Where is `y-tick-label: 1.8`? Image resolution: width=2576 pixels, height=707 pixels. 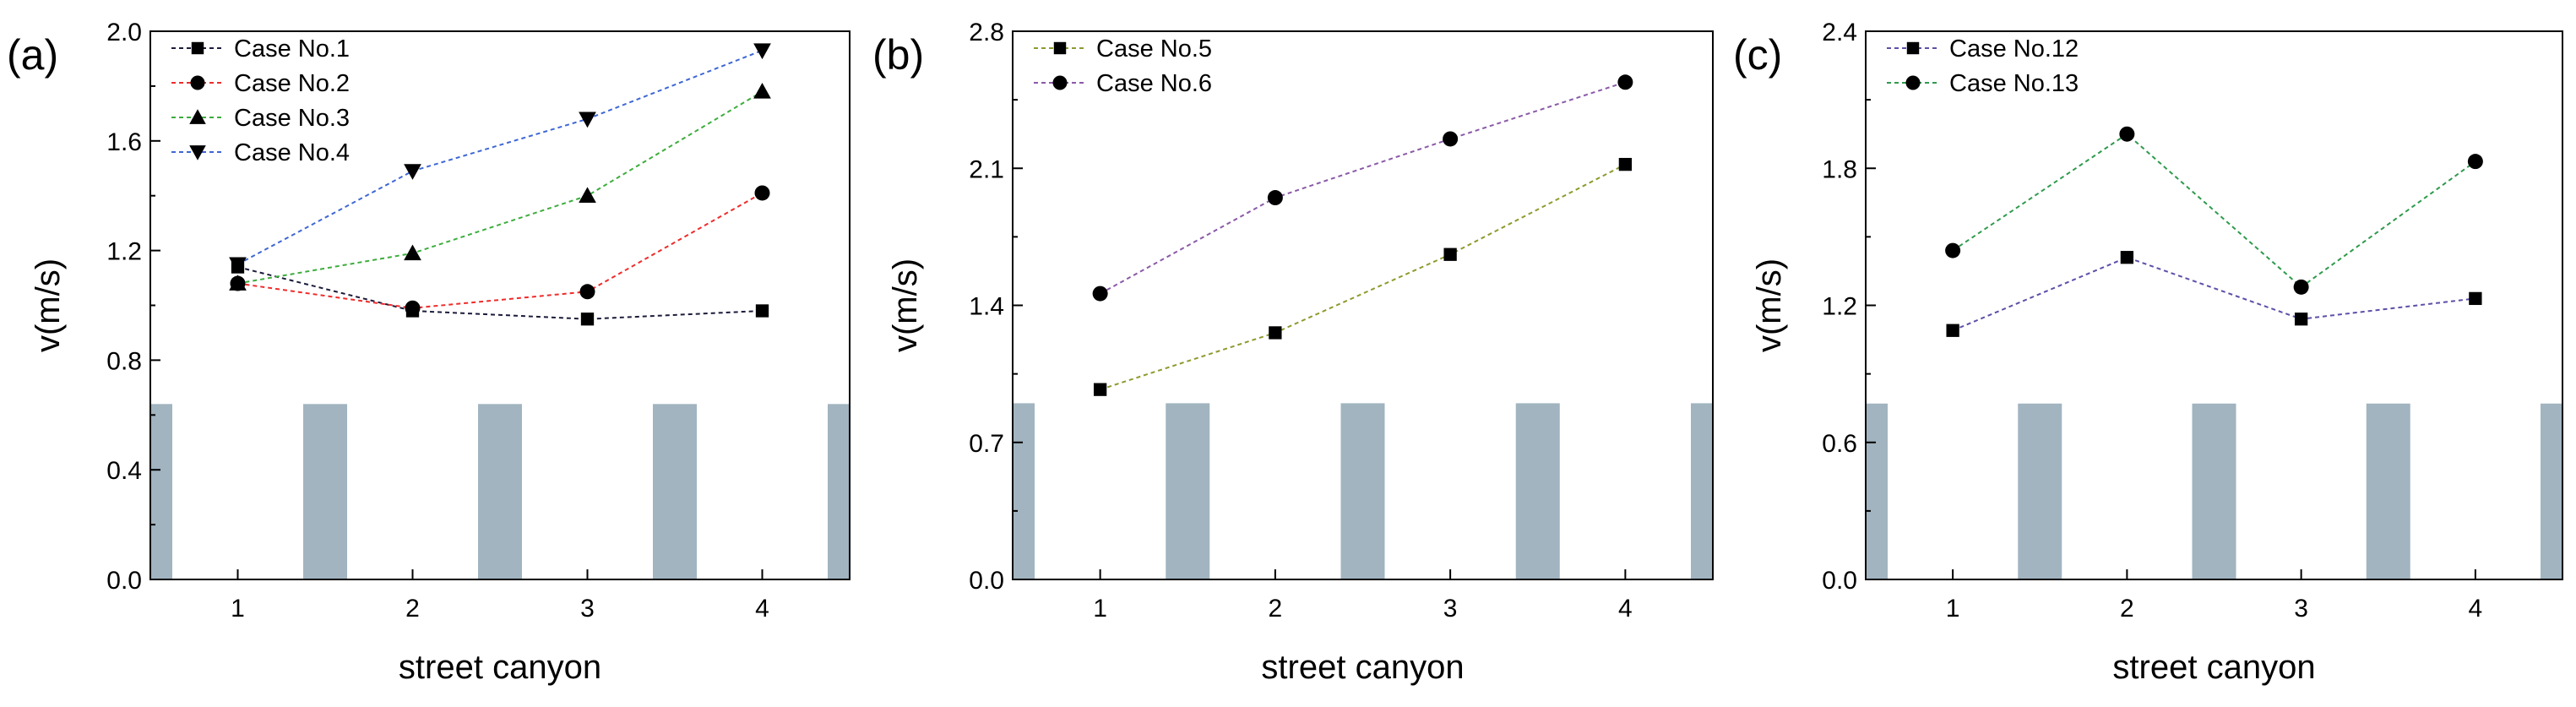
y-tick-label: 1.8 is located at coordinates (1839, 169).